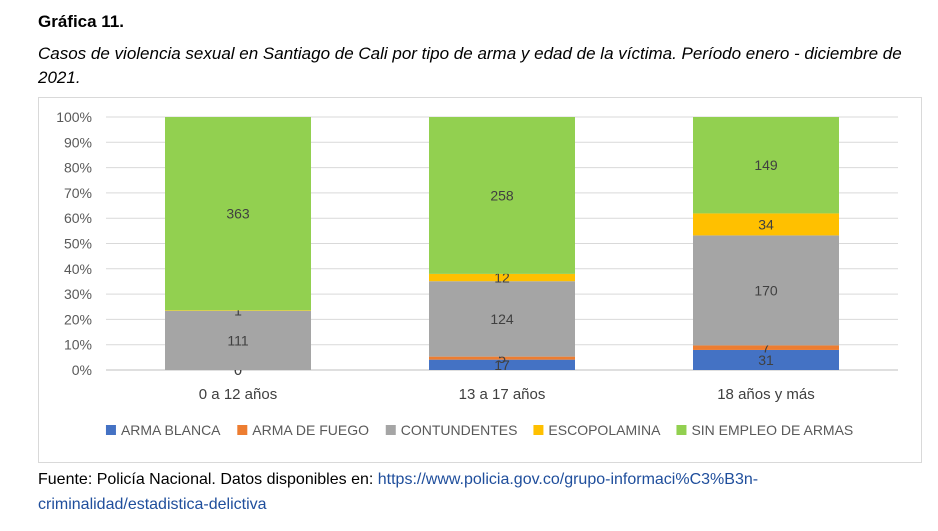 This screenshot has width=938, height=531. What do you see at coordinates (78, 218) in the screenshot?
I see `y-tick-label: 60%` at bounding box center [78, 218].